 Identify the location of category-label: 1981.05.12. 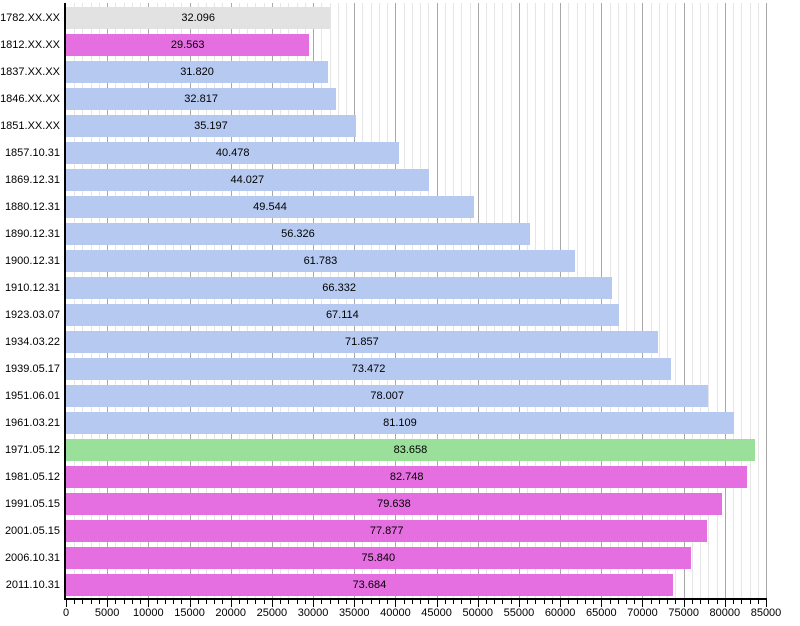
(32, 476).